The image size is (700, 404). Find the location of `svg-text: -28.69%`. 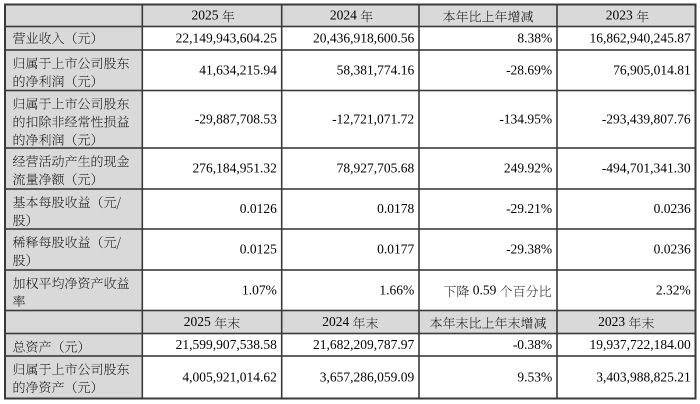

svg-text: -28.69% is located at coordinates (529, 69).